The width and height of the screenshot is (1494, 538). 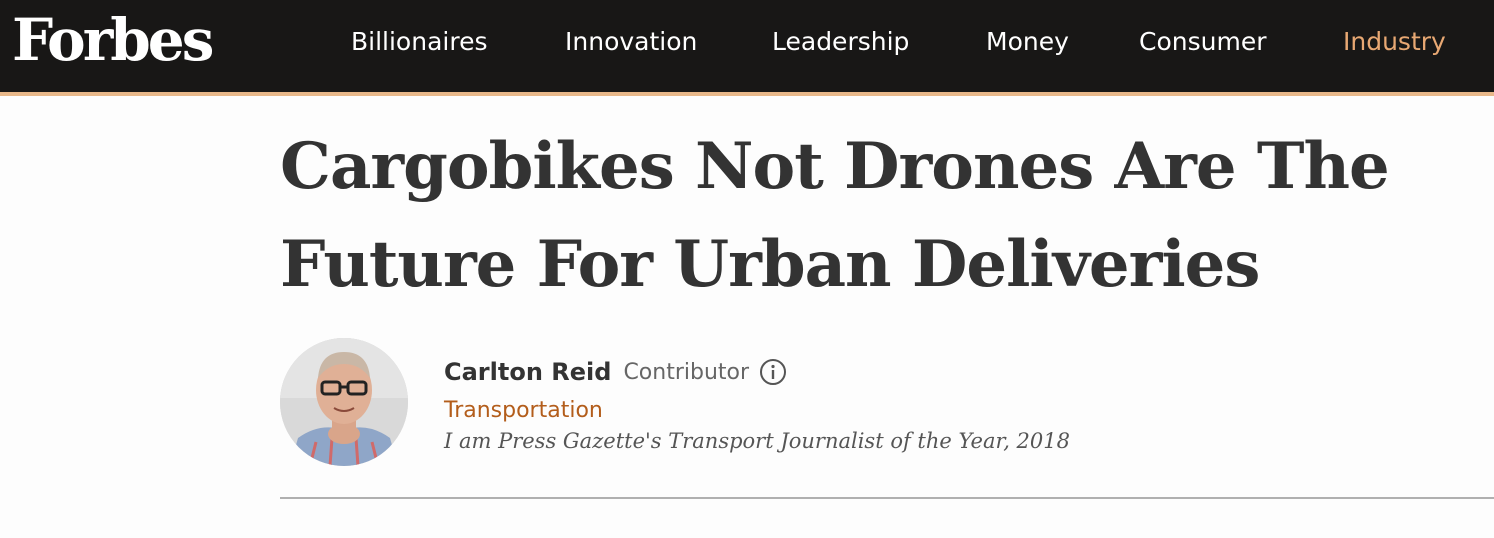 What do you see at coordinates (770, 264) in the screenshot?
I see `headline-line-2: Future For Urban Deliveries` at bounding box center [770, 264].